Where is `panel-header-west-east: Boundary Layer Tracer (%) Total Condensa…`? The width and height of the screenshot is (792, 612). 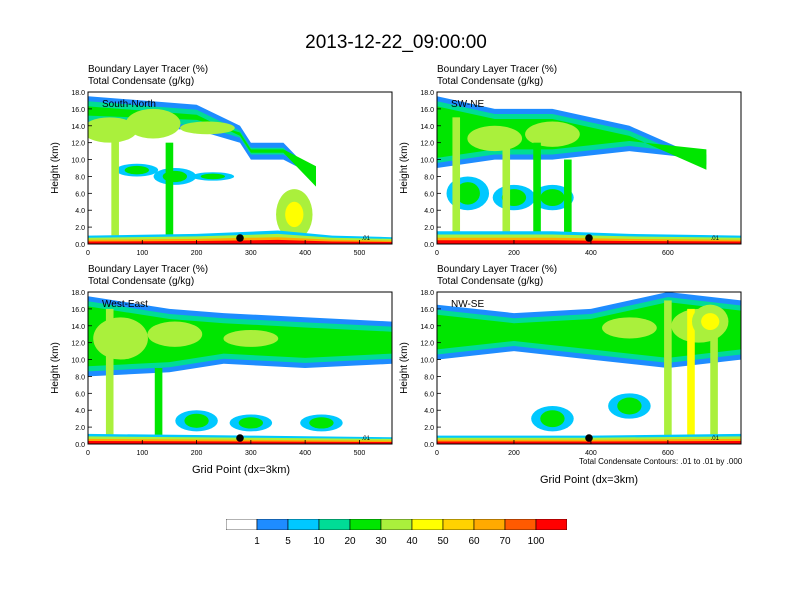 panel-header-west-east: Boundary Layer Tracer (%) Total Condensa… is located at coordinates (148, 276).